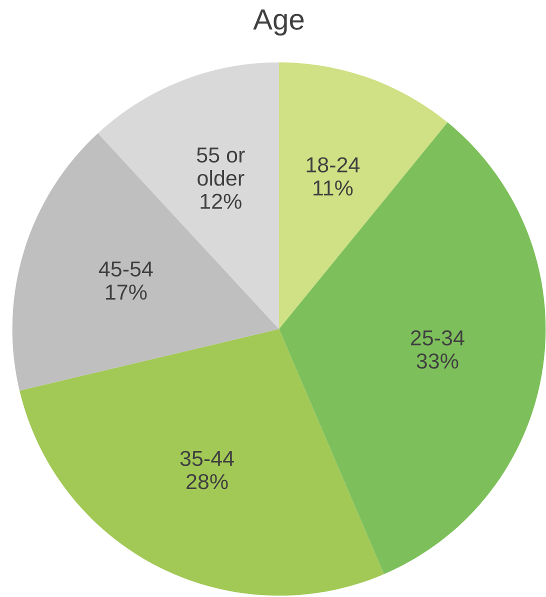 Image resolution: width=546 pixels, height=597 pixels. I want to click on data-label: 28%, so click(207, 482).